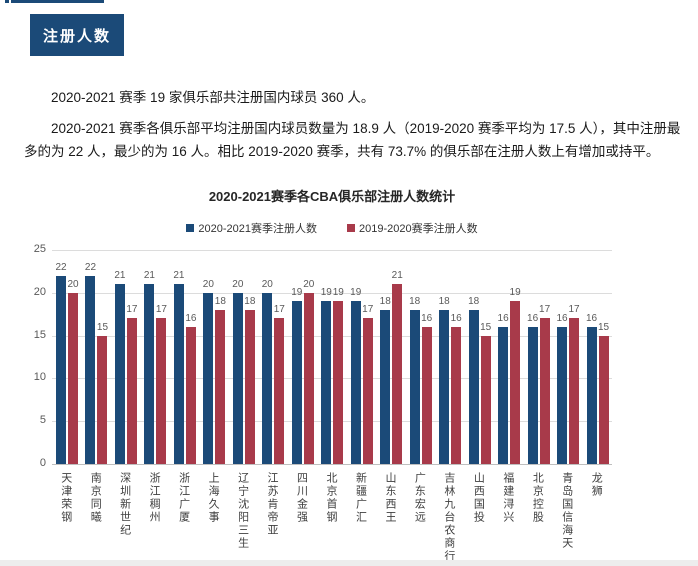  What do you see at coordinates (183, 498) in the screenshot?
I see `category-label-浙江广厦: 浙江广厦` at bounding box center [183, 498].